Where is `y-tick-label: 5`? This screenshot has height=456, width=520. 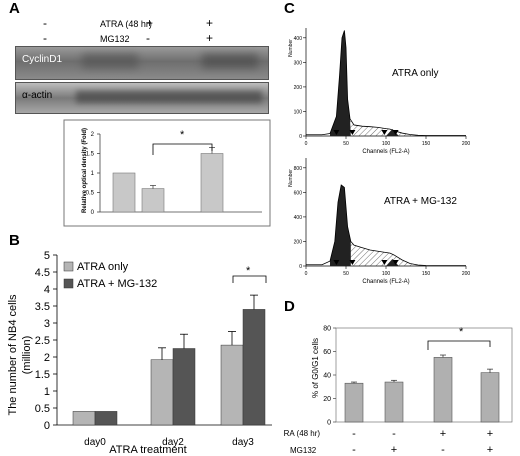 y-tick-label: 5 is located at coordinates (47, 256).